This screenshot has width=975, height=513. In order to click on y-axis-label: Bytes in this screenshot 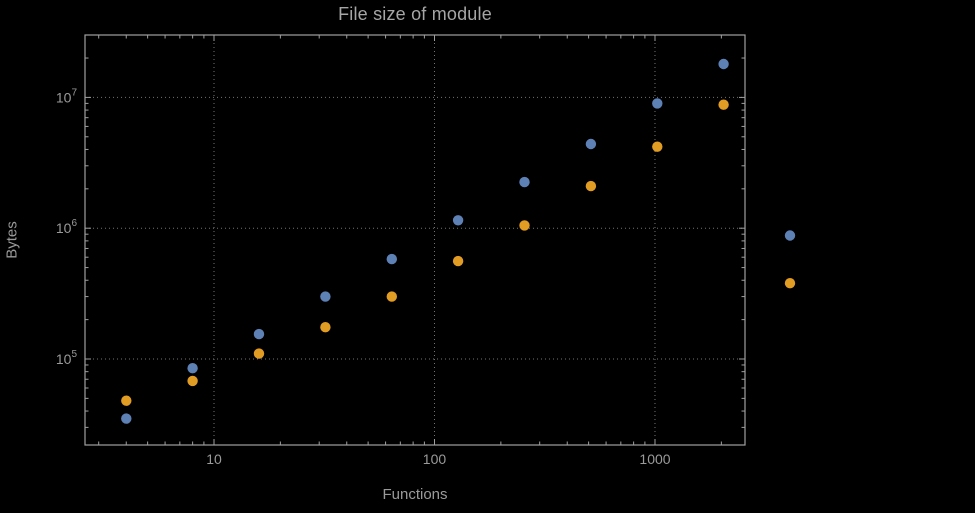, I will do `click(12, 240)`.